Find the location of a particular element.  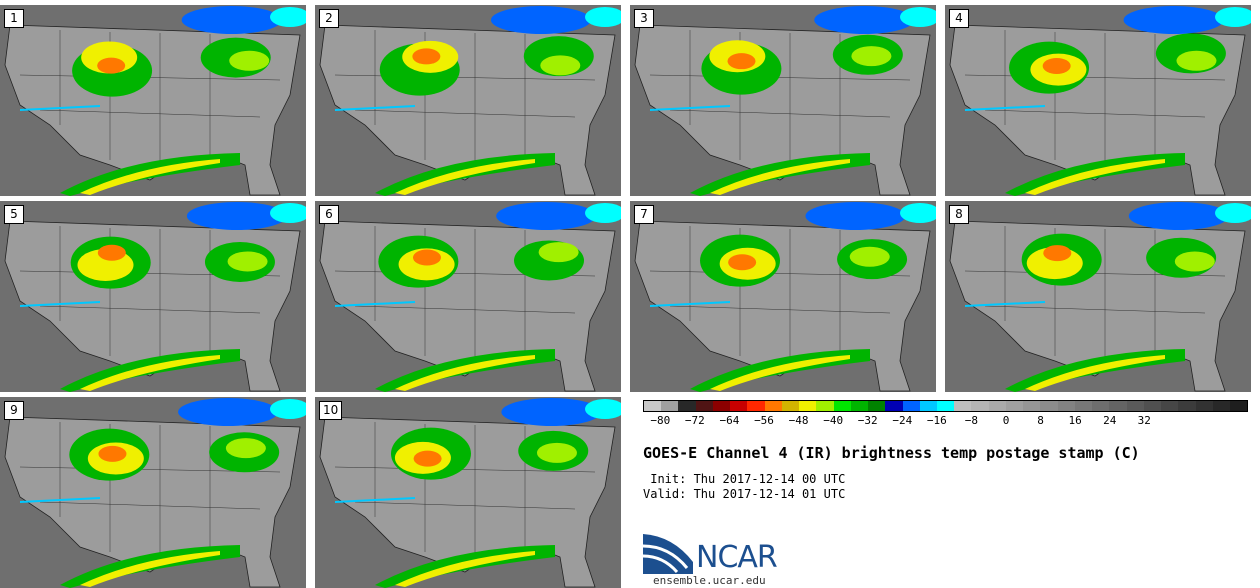

legend-tick-label: −8 is located at coordinates (971, 420).